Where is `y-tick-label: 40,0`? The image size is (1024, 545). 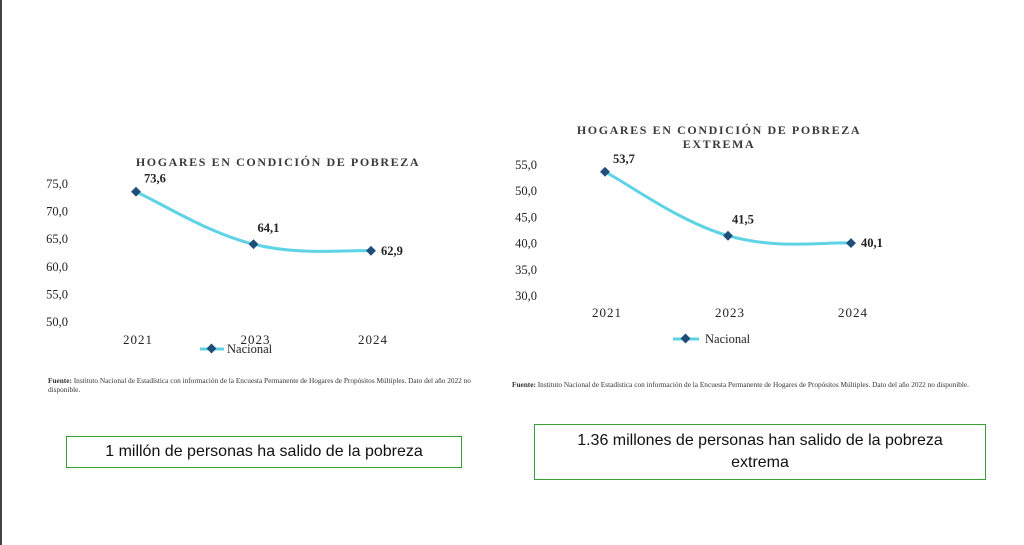
y-tick-label: 40,0 is located at coordinates (526, 244).